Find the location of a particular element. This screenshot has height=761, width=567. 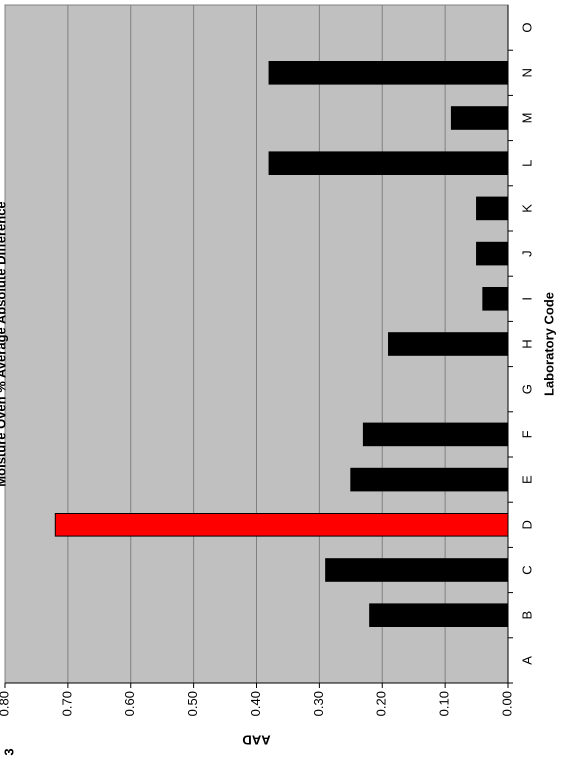

y-tick-label: 0.70 is located at coordinates (66, 703).